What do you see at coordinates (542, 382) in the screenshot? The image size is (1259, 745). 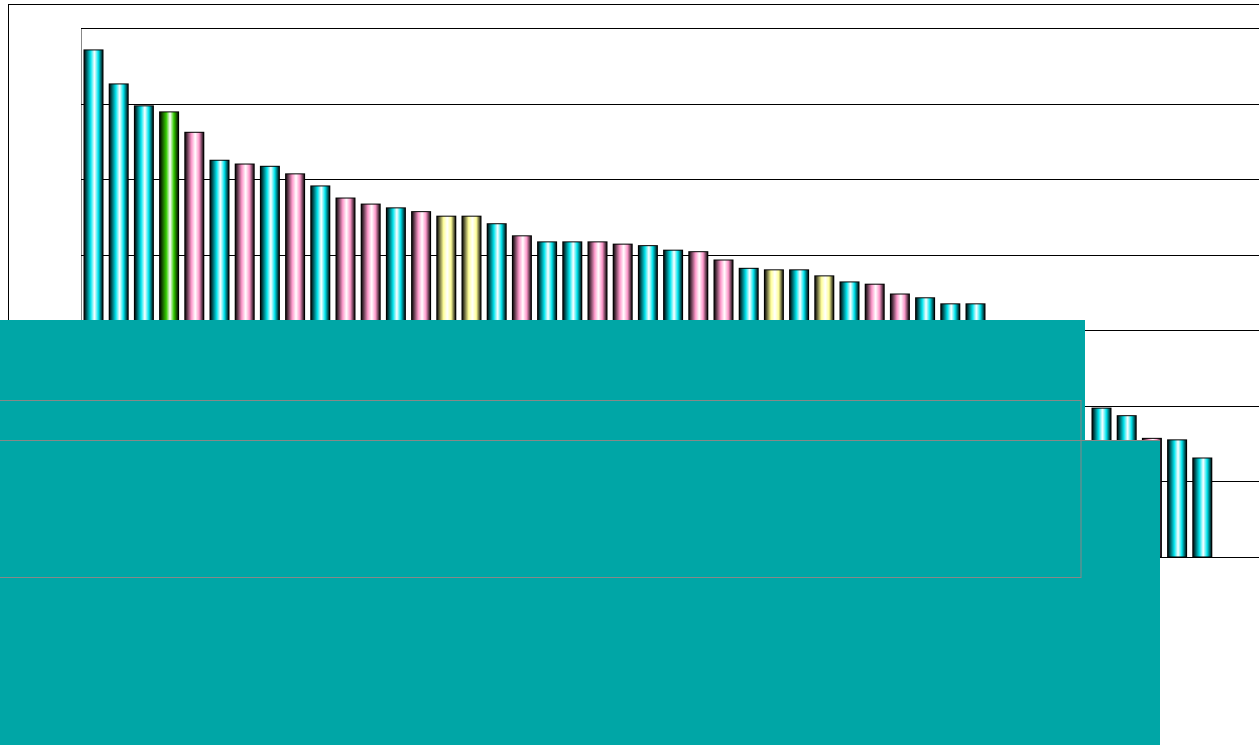 I see `overlay-panel` at bounding box center [542, 382].